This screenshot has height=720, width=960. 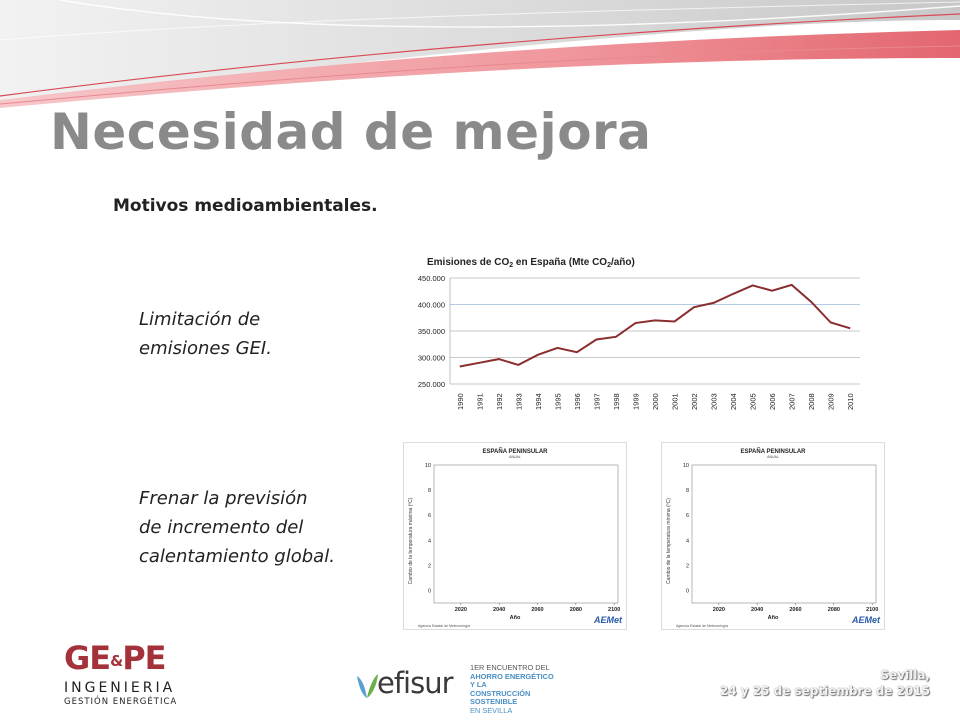 What do you see at coordinates (431, 278) in the screenshot?
I see `y-tick-label: 450.000` at bounding box center [431, 278].